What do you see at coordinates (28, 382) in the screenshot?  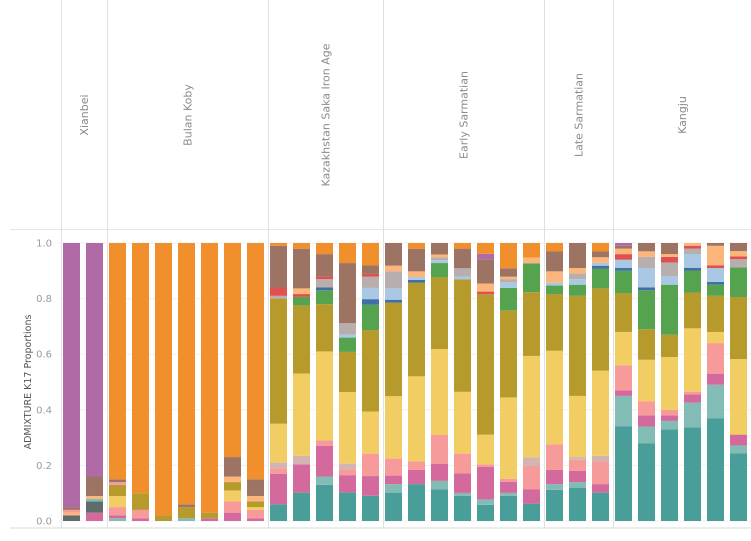 I see `y-axis-title: ADMIXTURE K17 Proportions` at bounding box center [28, 382].